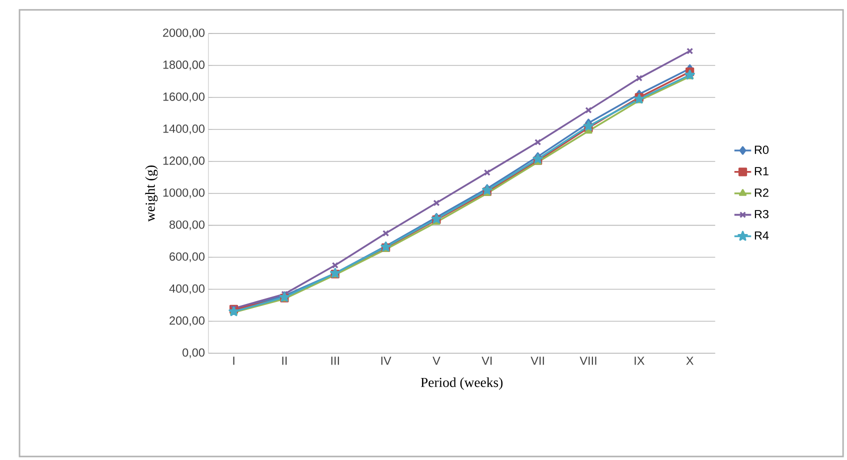 This screenshot has height=460, width=847. What do you see at coordinates (461, 383) in the screenshot?
I see `x-axis-title: Period (weeks)` at bounding box center [461, 383].